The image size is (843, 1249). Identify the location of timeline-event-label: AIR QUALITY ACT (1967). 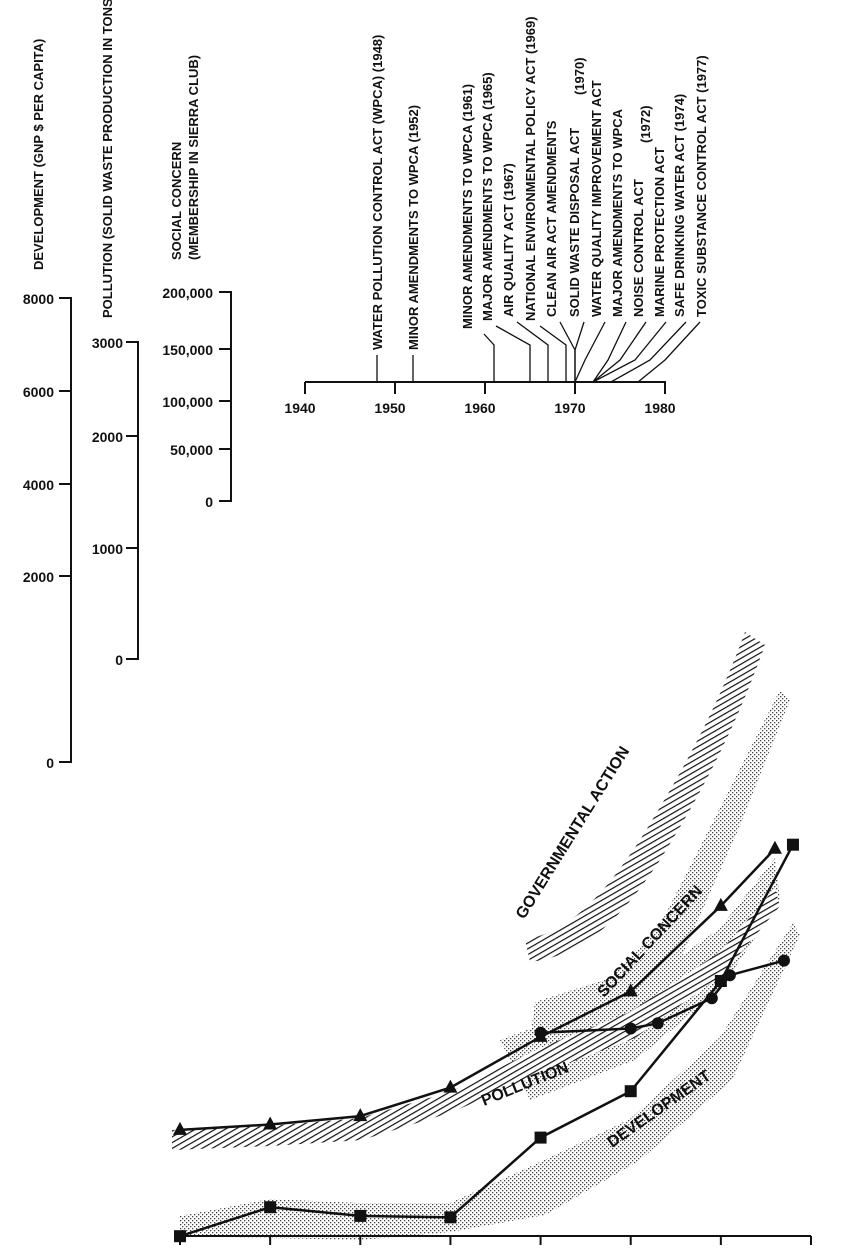
(508, 240).